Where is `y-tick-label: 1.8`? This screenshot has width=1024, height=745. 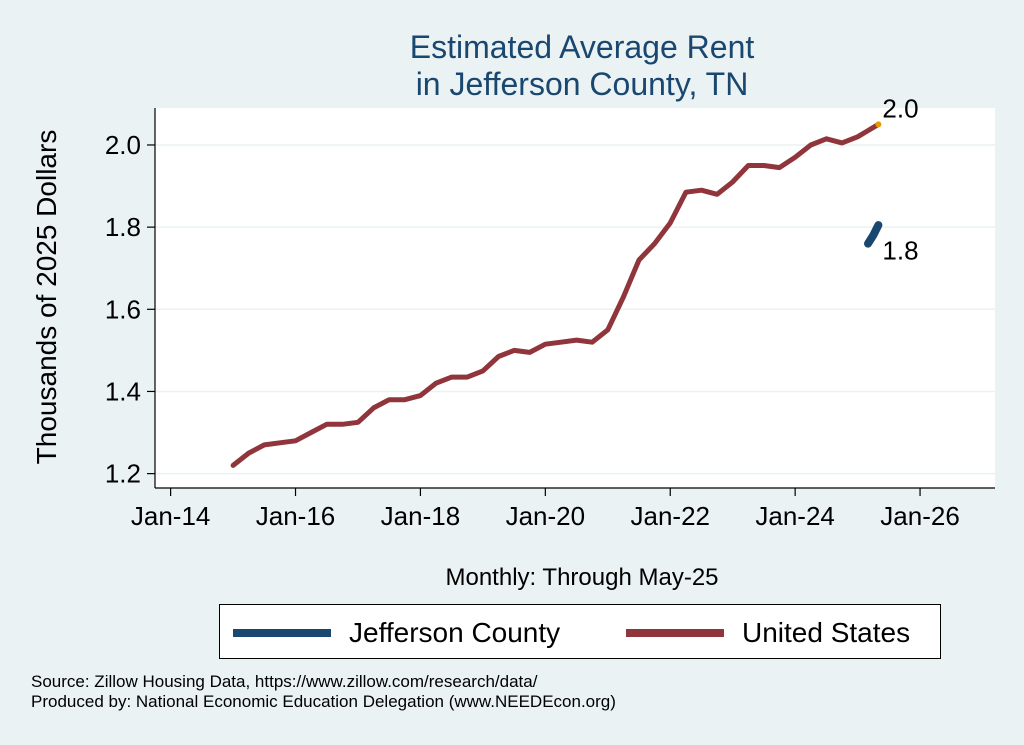
y-tick-label: 1.8 is located at coordinates (123, 227).